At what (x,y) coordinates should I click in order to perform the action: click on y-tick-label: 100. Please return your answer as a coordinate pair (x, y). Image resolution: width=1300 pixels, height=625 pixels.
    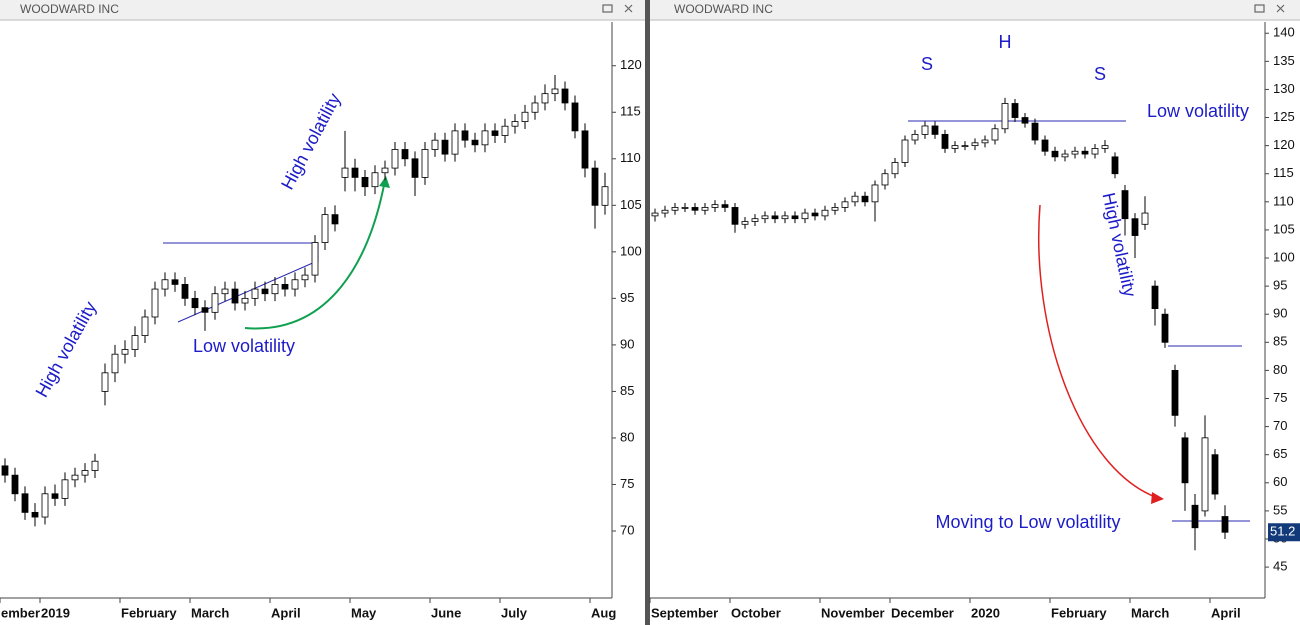
    Looking at the image, I should click on (631, 250).